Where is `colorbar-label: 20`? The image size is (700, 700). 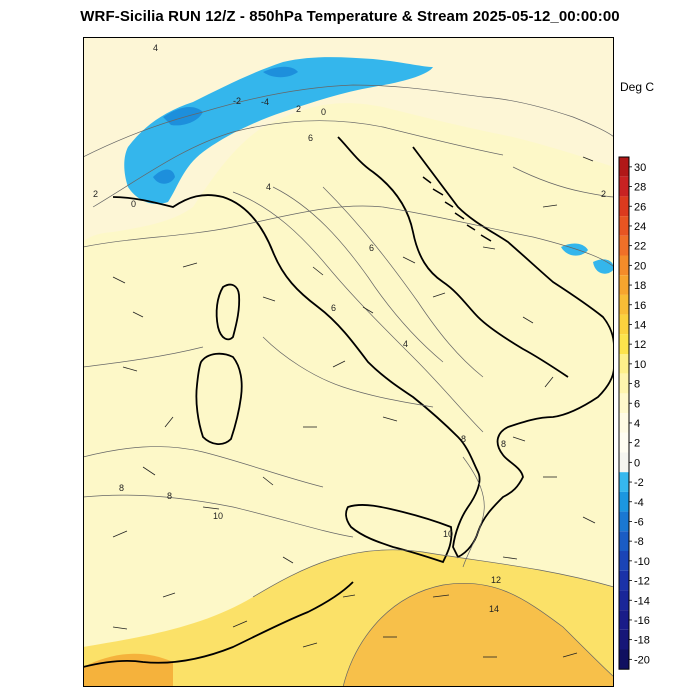 colorbar-label: 20 is located at coordinates (640, 266).